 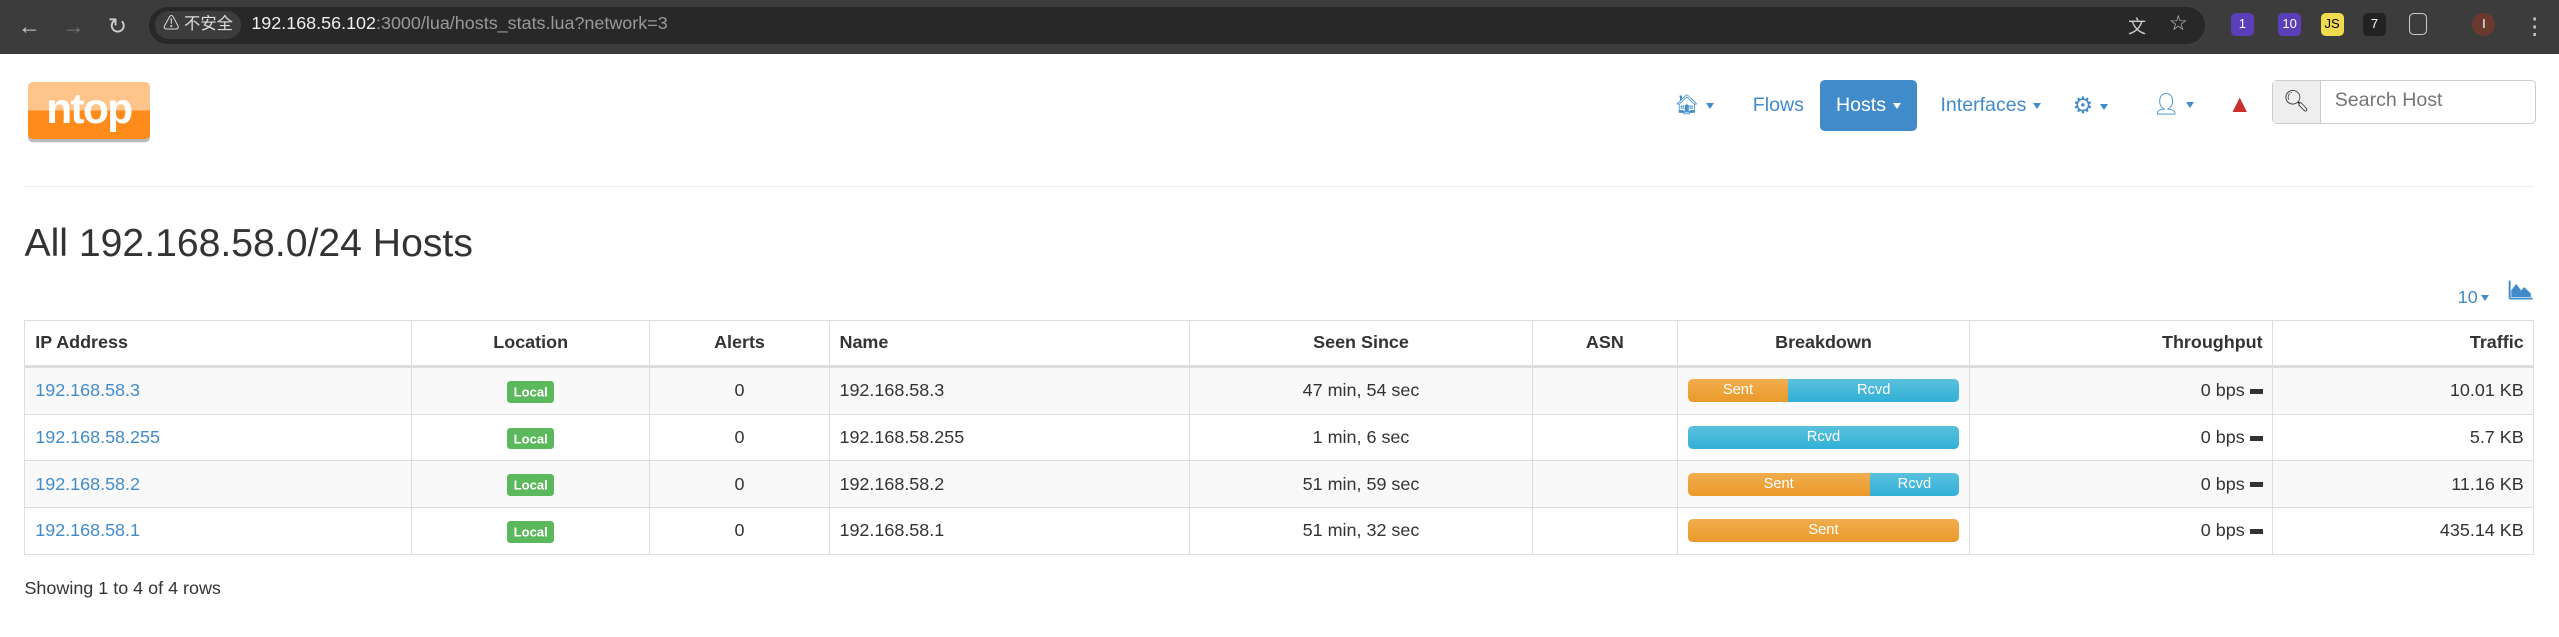 I want to click on traffic: 10.01 KB, so click(x=2403, y=390).